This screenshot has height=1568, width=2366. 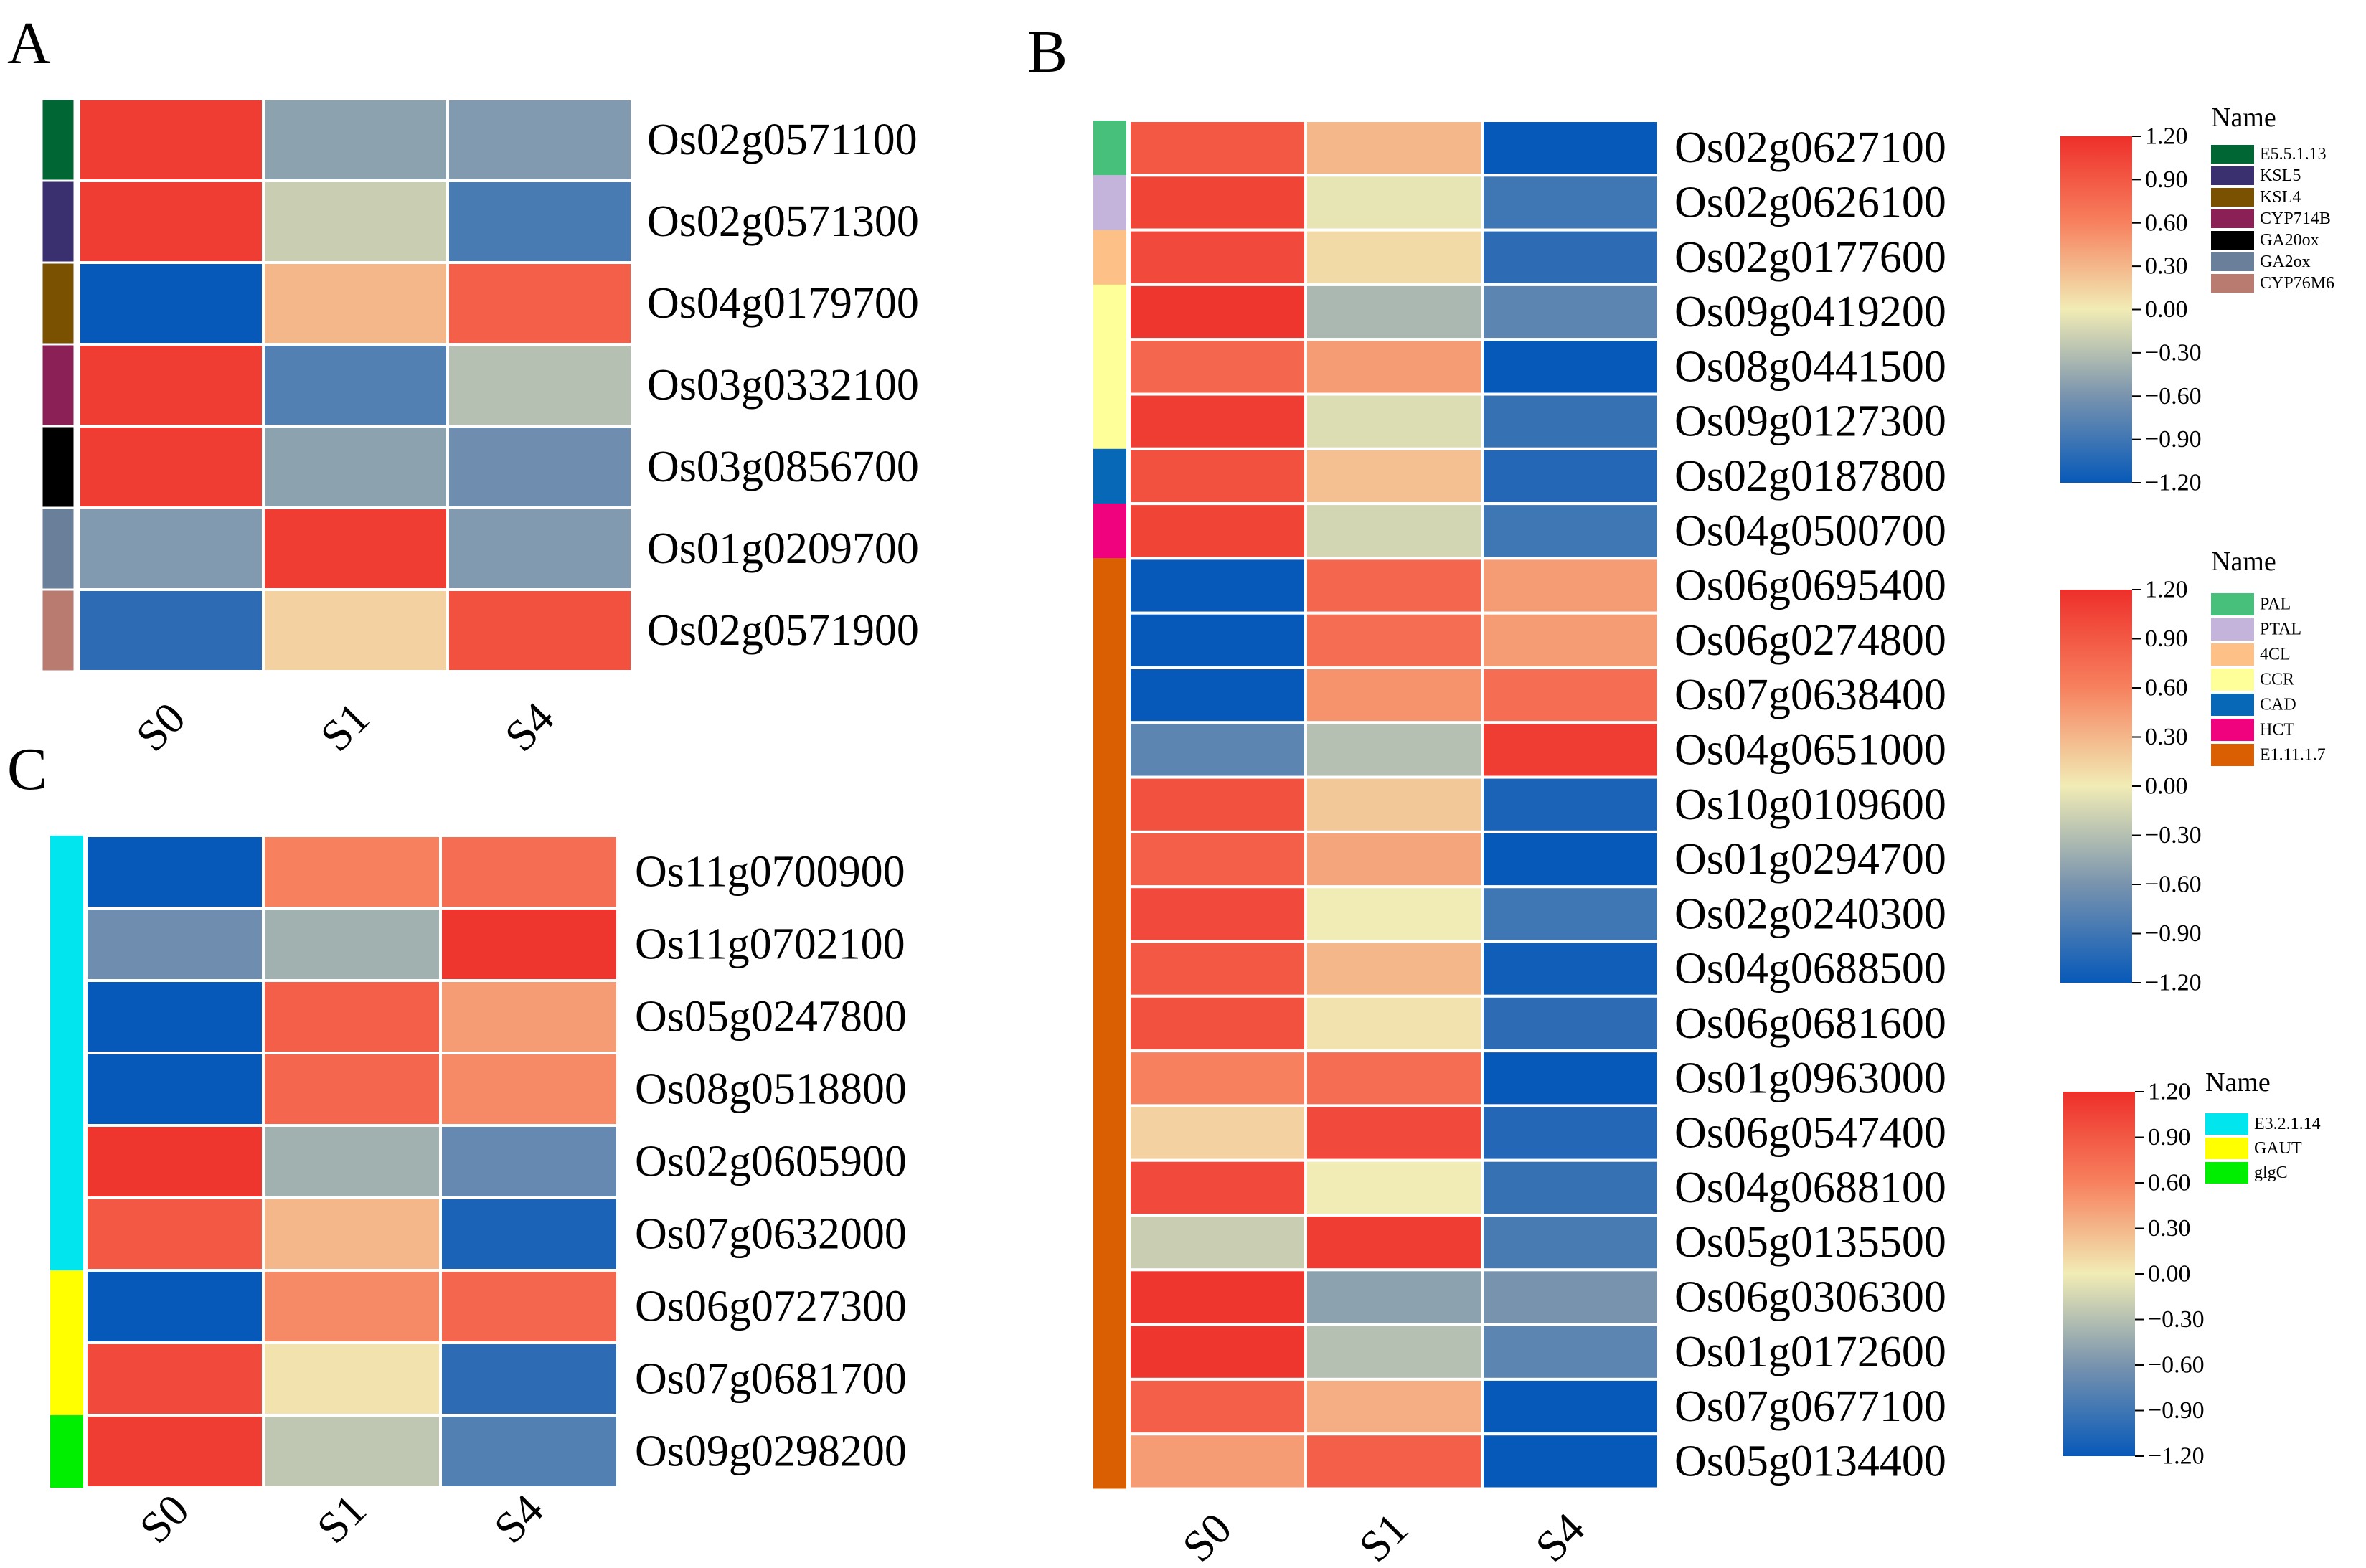 I want to click on group-bar-ga20ox, so click(x=58, y=467).